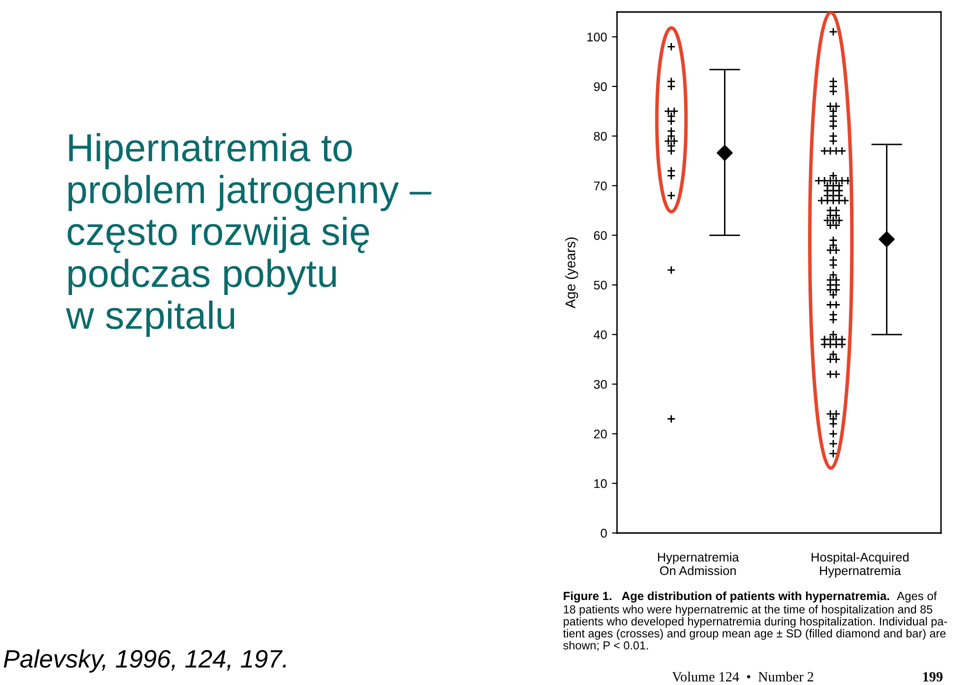 Image resolution: width=960 pixels, height=685 pixels. What do you see at coordinates (571, 272) in the screenshot?
I see `y-axis-title: Age (years)` at bounding box center [571, 272].